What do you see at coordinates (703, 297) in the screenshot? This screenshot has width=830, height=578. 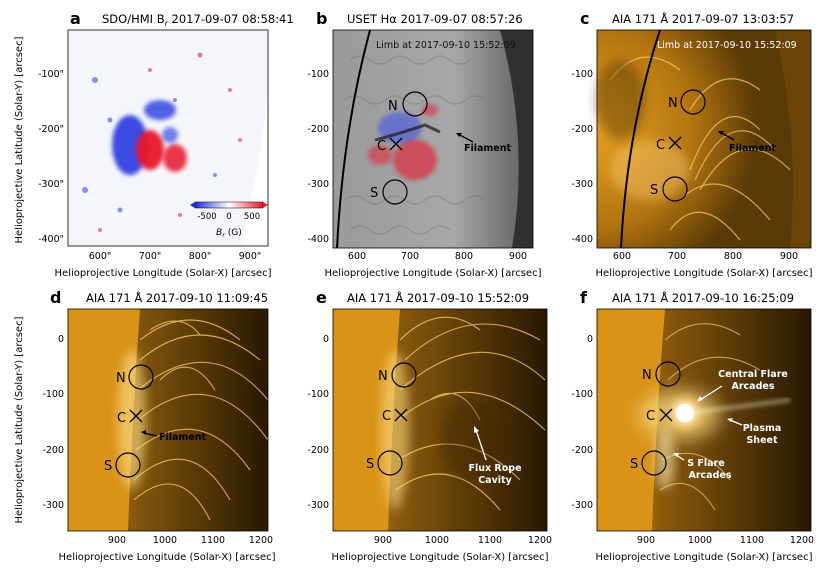 I see `panel-title: AIA 171 Å 2017-09-10 16:25:09` at bounding box center [703, 297].